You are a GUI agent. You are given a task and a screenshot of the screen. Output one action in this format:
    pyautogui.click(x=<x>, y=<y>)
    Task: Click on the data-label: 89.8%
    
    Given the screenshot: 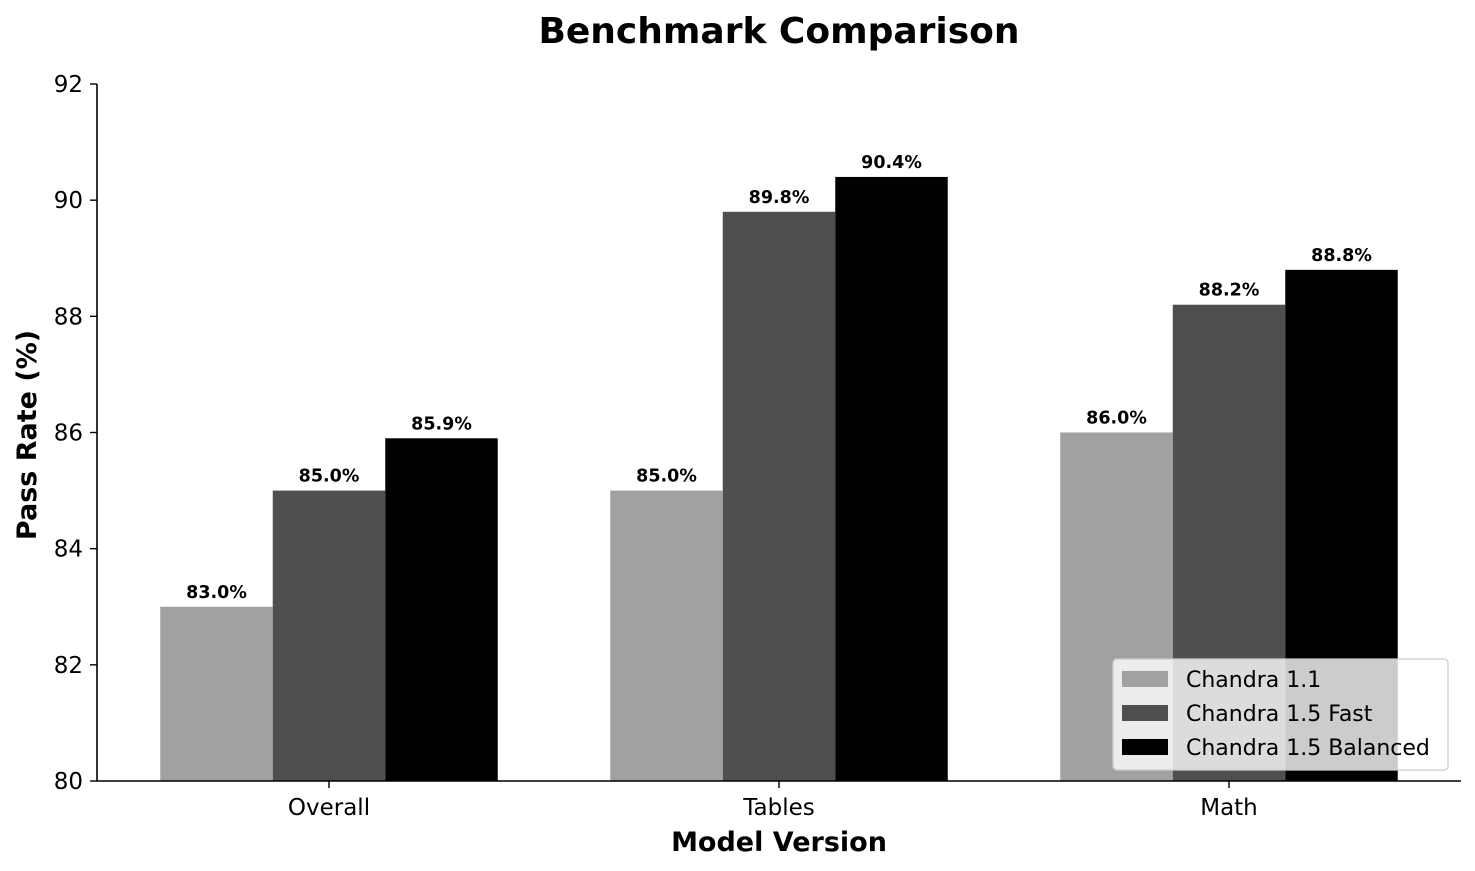 What is the action you would take?
    pyautogui.click(x=779, y=198)
    